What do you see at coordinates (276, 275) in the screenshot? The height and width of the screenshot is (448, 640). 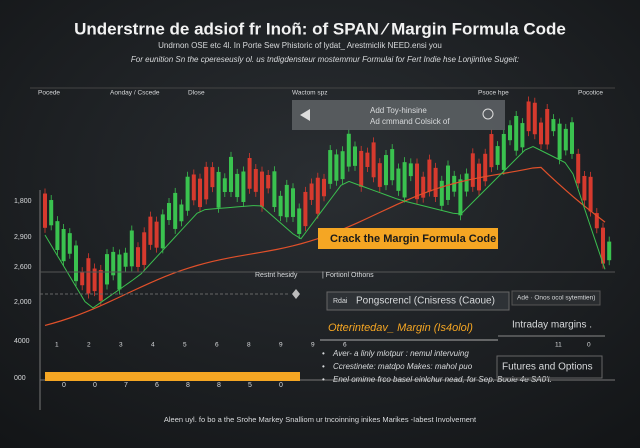 I see `panel-label: Restnt hesidy` at bounding box center [276, 275].